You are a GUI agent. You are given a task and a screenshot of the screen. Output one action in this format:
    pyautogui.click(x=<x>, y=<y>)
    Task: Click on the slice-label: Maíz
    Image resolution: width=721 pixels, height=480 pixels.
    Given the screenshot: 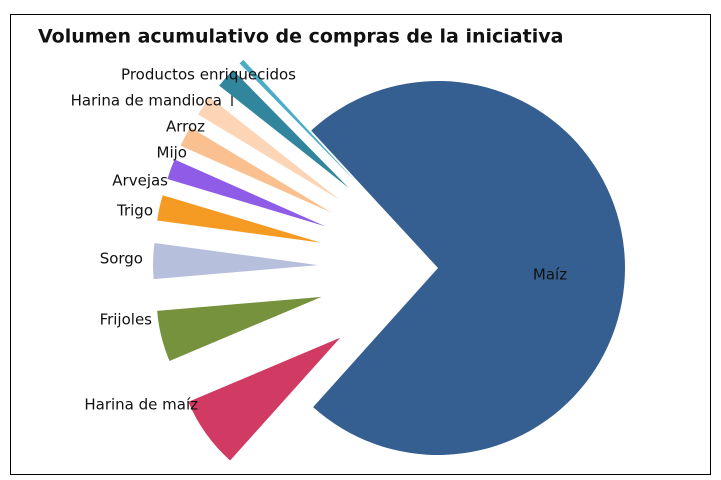 What is the action you would take?
    pyautogui.click(x=550, y=275)
    